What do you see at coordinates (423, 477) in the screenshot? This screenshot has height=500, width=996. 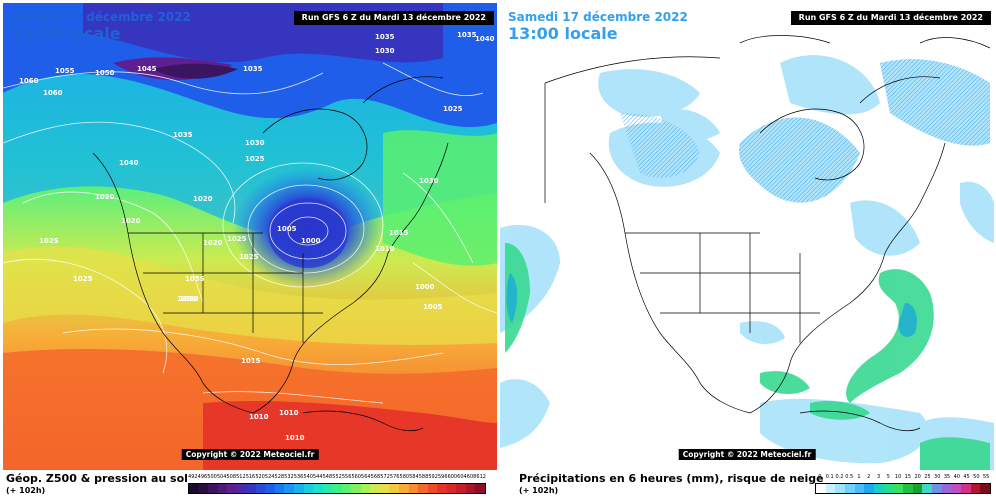 I see `legend-label: 588` at bounding box center [423, 477].